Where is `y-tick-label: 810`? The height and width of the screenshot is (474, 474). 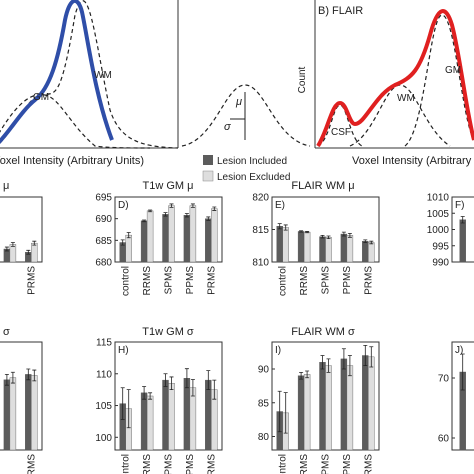
y-tick-label: 810 is located at coordinates (260, 263).